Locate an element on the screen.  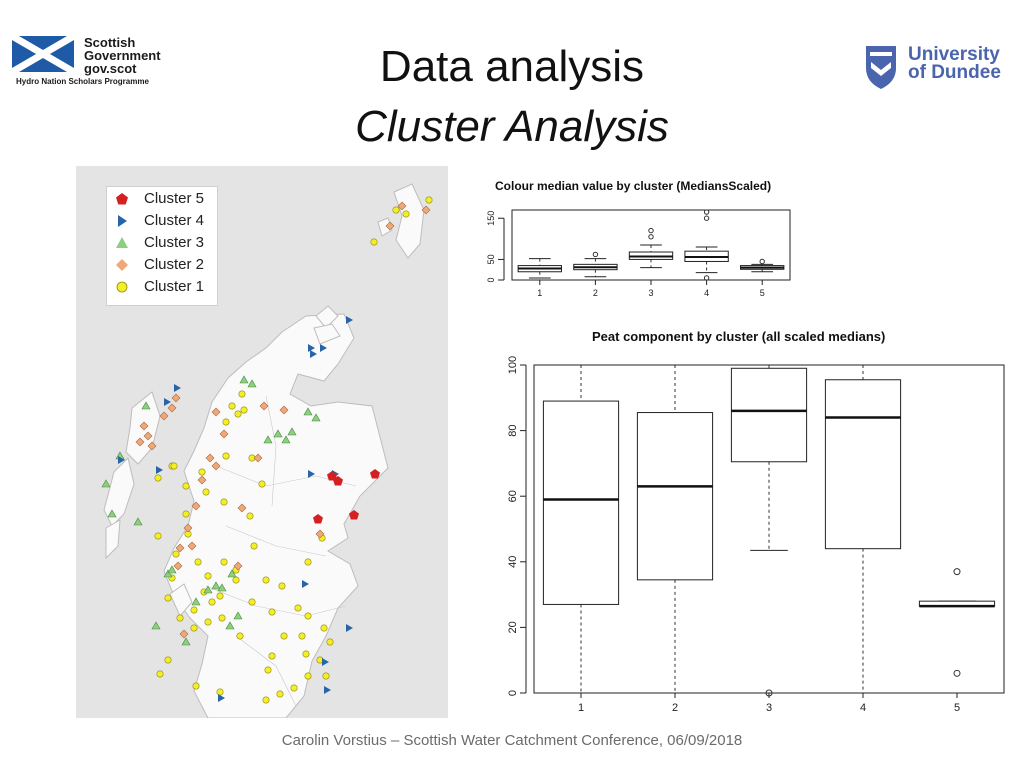
circle-icon is located at coordinates (122, 287).